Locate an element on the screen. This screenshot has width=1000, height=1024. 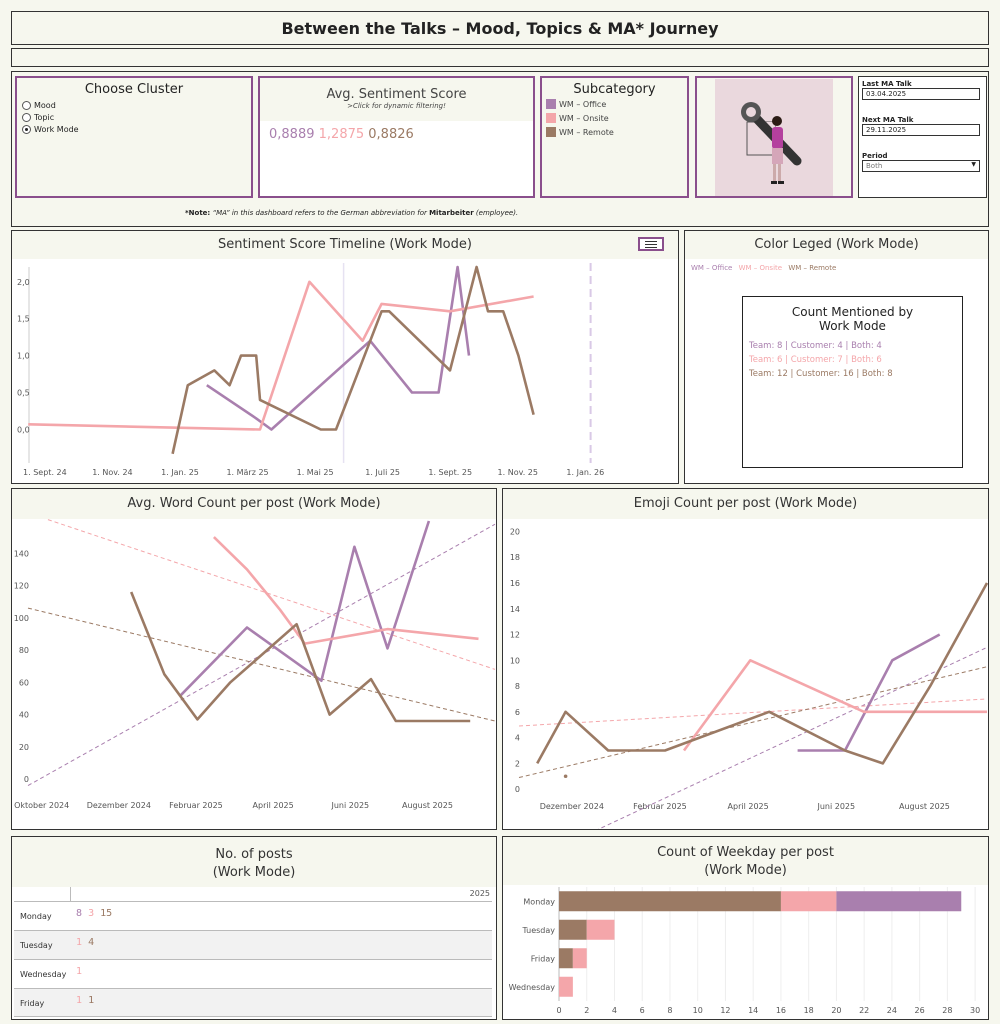
posts-title-2: (Work Mode) is located at coordinates (254, 872).